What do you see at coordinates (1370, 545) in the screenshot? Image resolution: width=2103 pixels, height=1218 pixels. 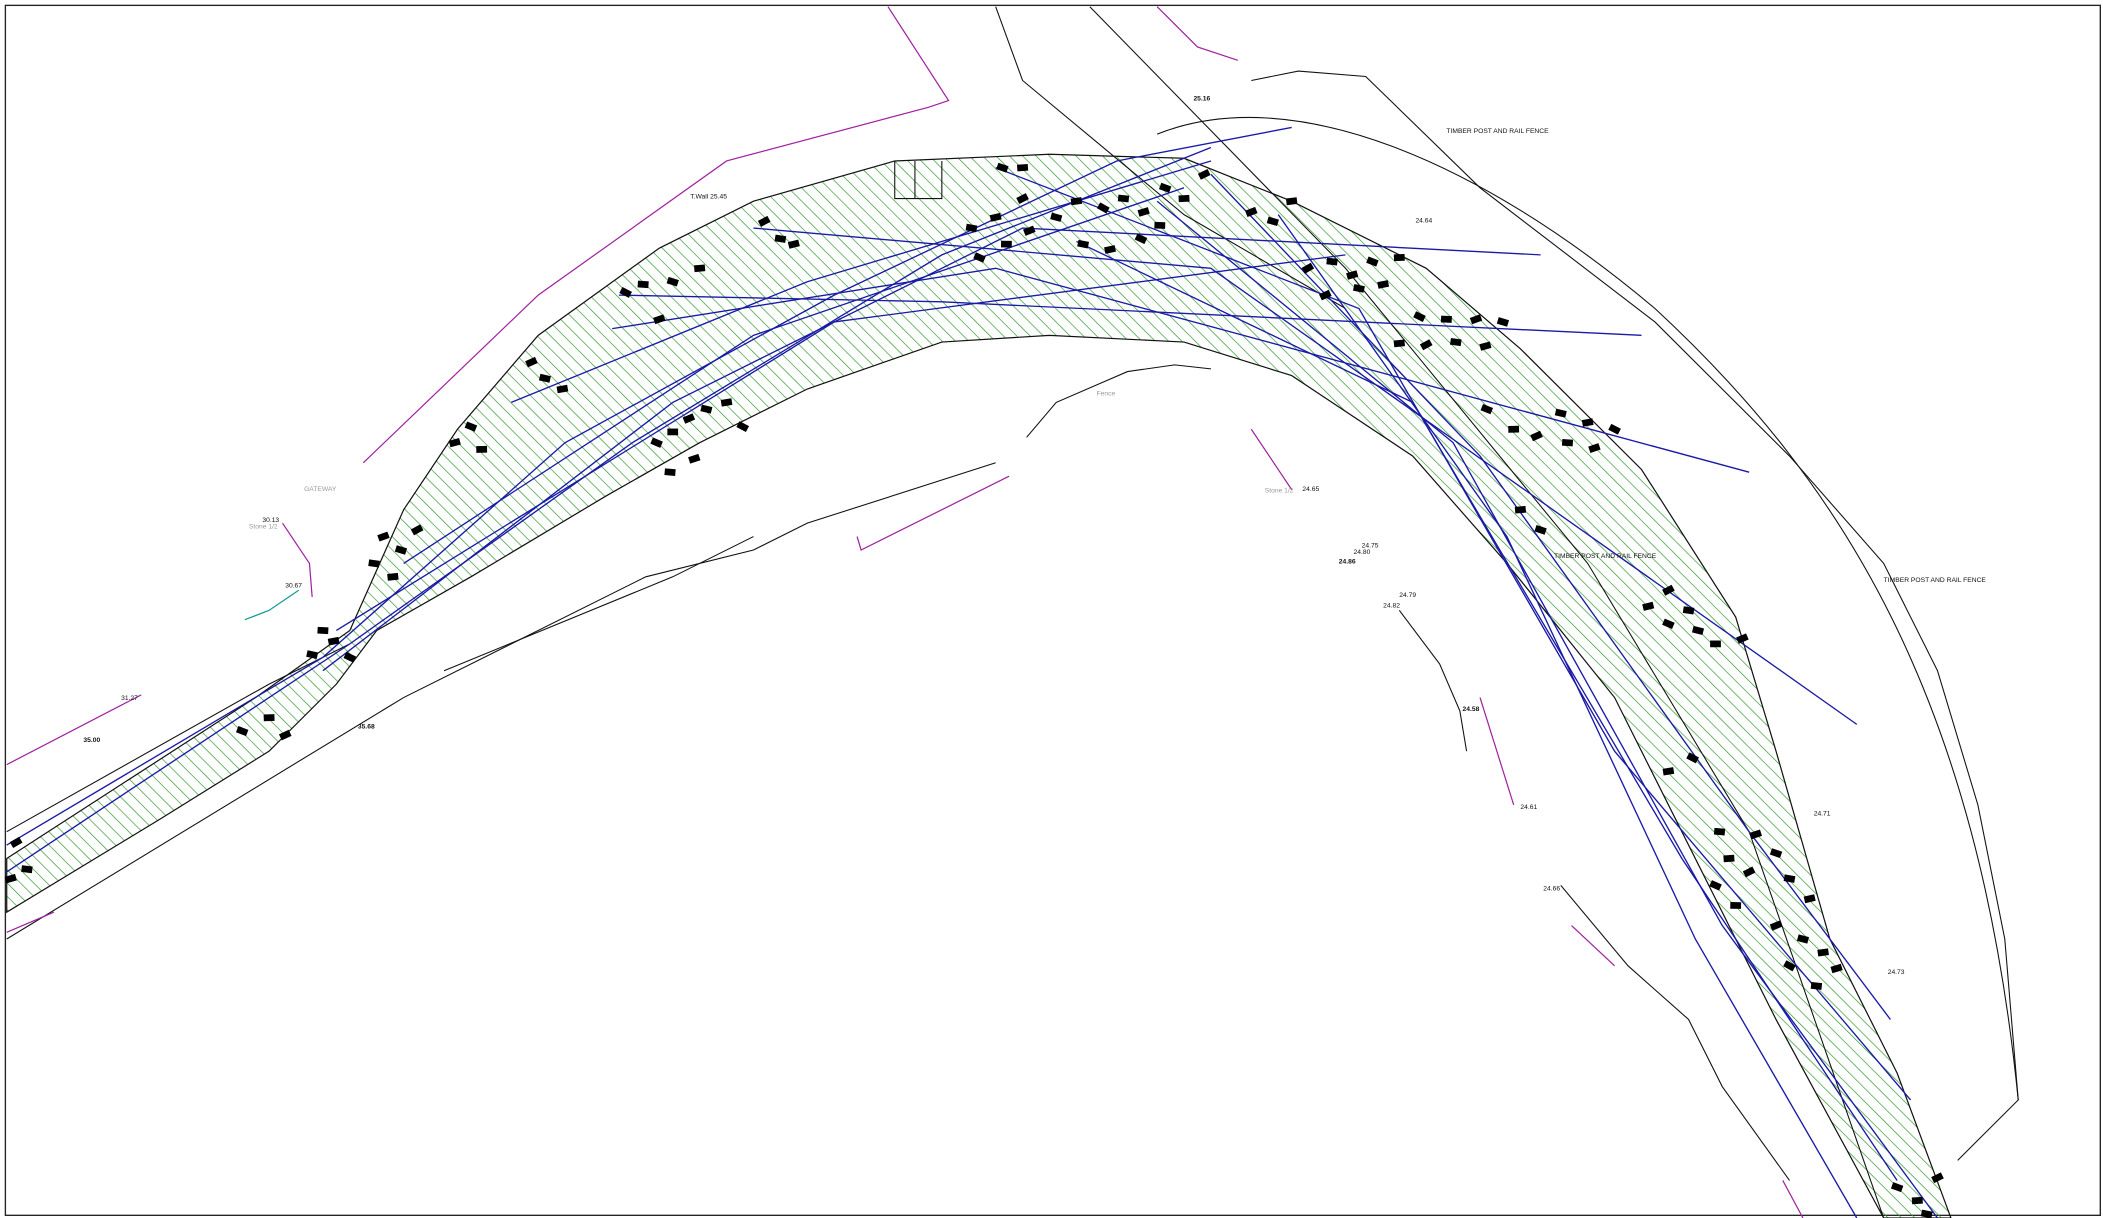 I see `level: 24.75` at bounding box center [1370, 545].